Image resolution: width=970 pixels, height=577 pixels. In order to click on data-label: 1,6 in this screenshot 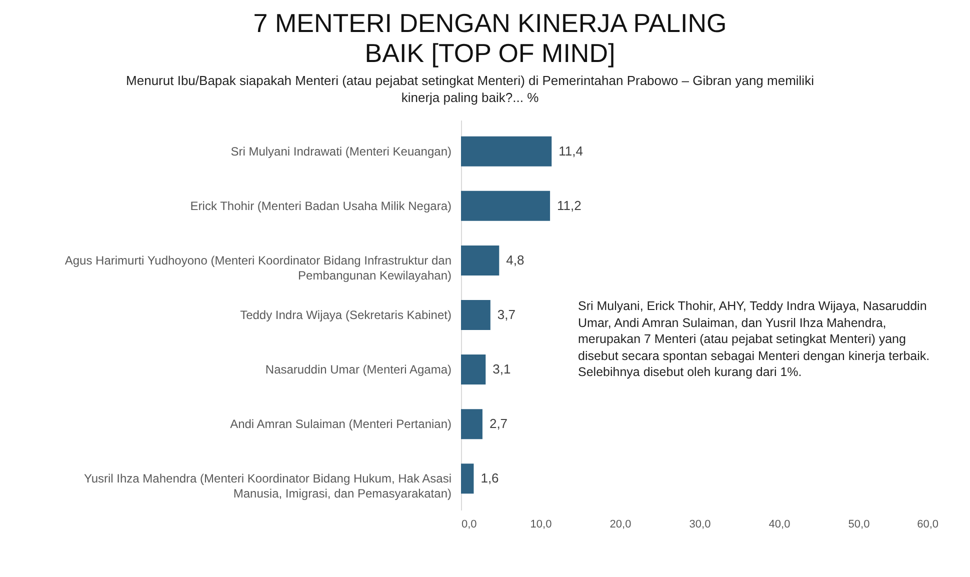, I will do `click(489, 478)`.